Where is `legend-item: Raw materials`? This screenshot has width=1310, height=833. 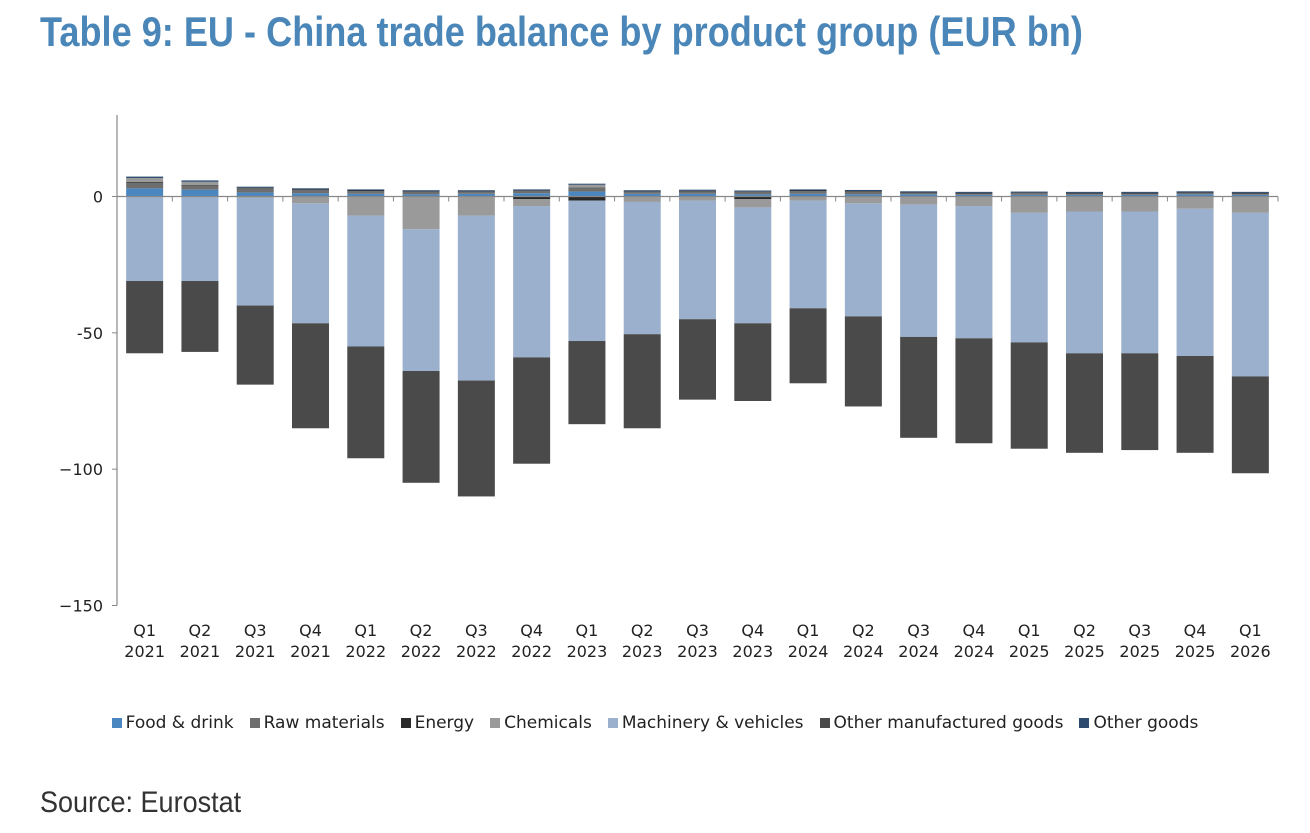
legend-item: Raw materials is located at coordinates (317, 723).